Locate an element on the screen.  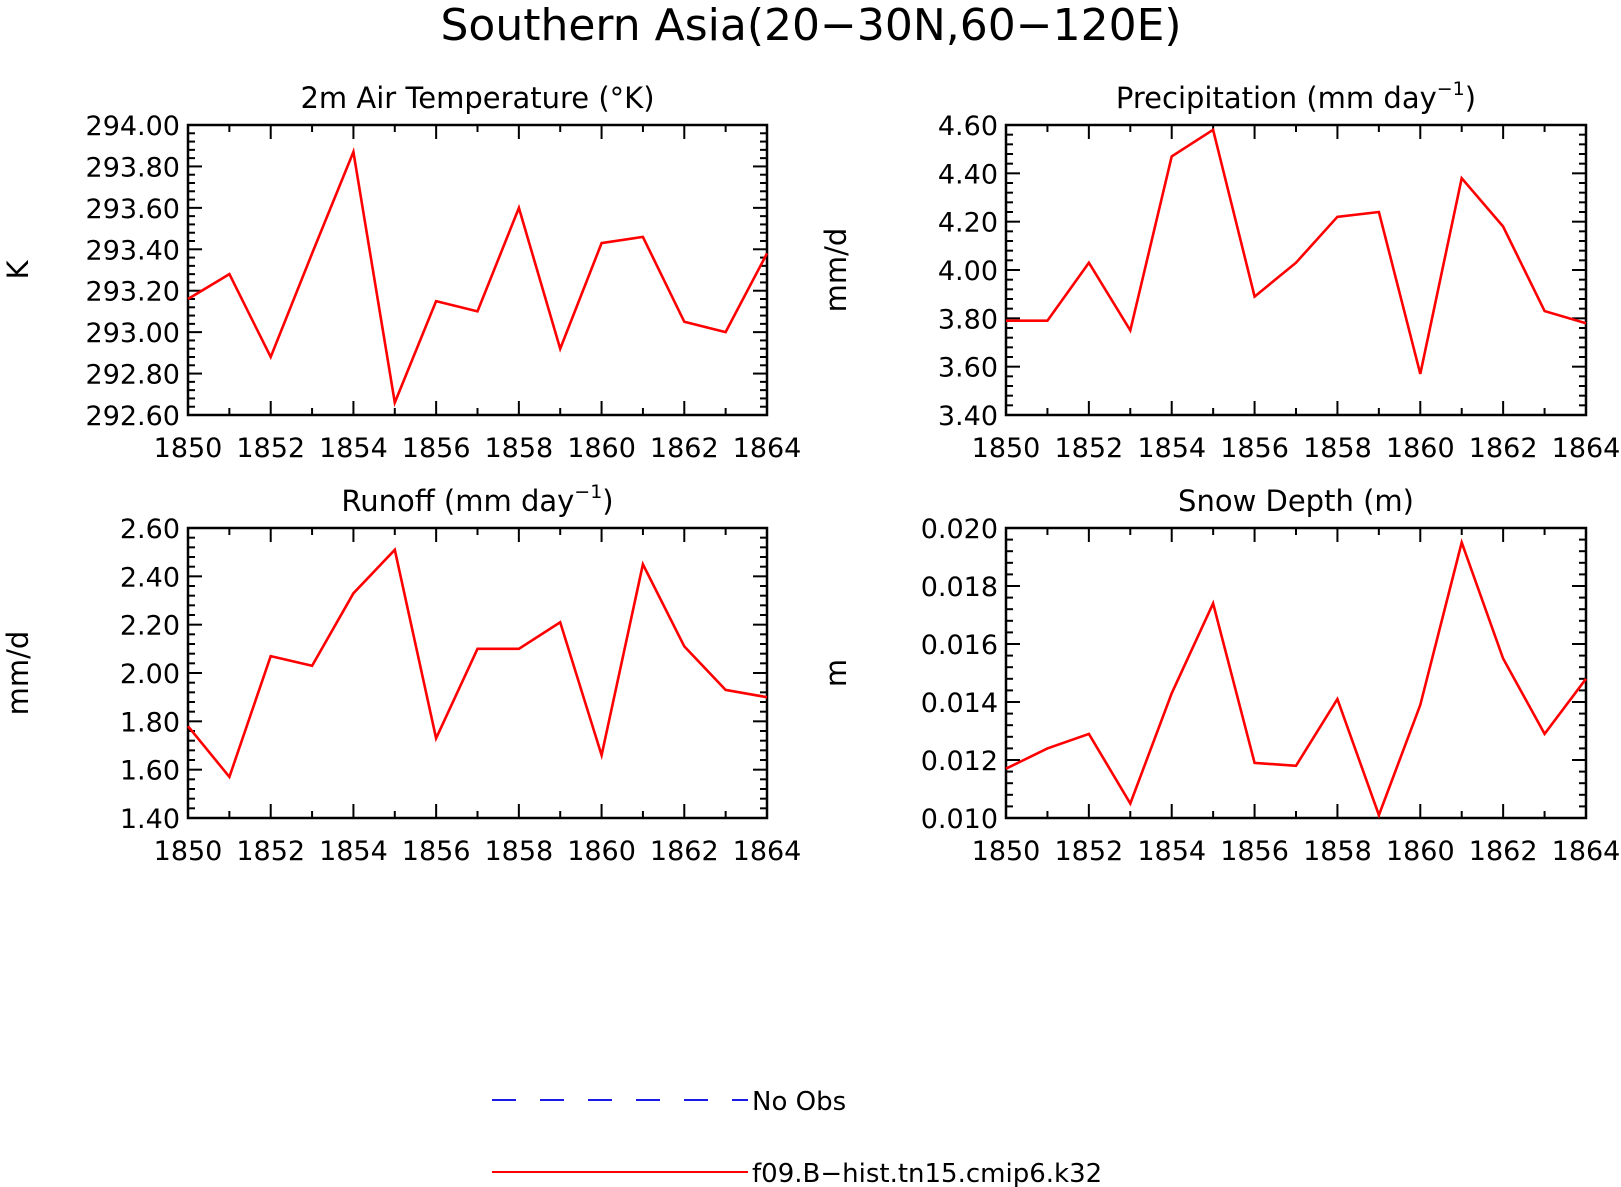
temperature-ytick-label: 293.40 is located at coordinates (133, 250).